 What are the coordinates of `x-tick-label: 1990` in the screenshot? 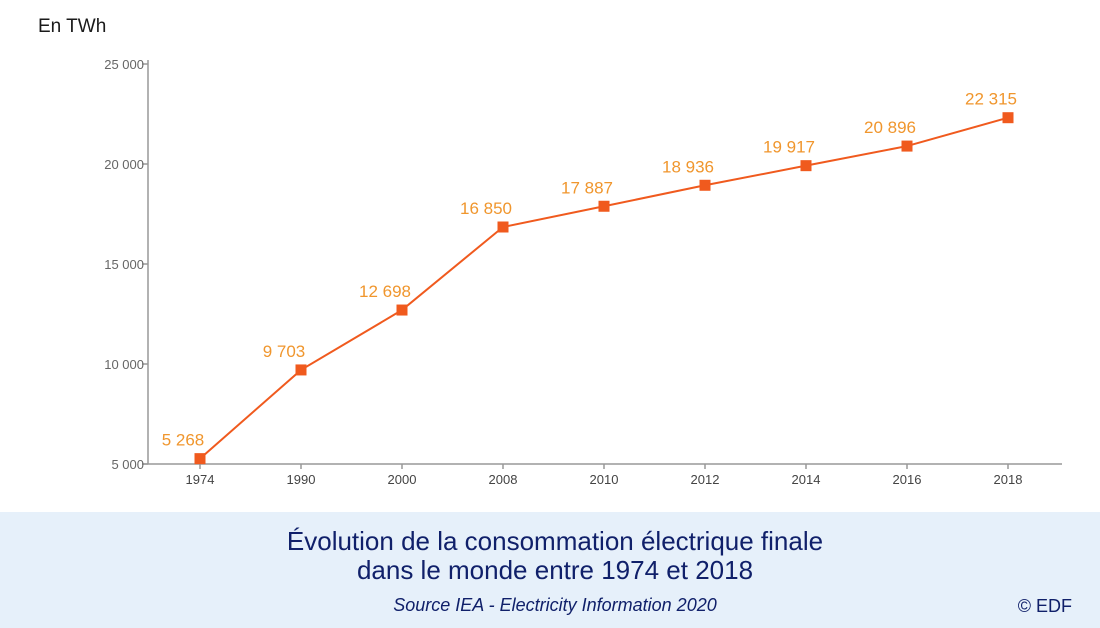 It's located at (301, 479).